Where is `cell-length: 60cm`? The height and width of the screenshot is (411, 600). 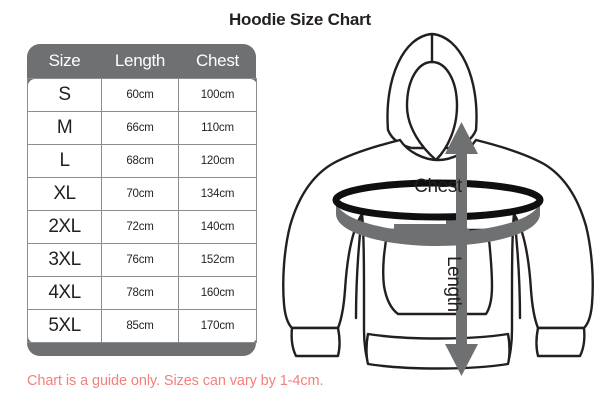
cell-length: 60cm is located at coordinates (140, 95).